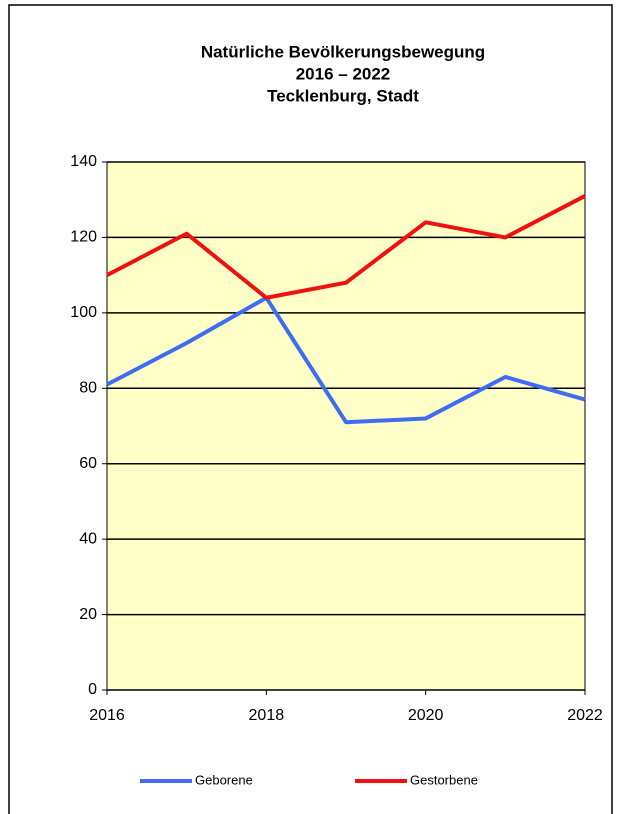 The height and width of the screenshot is (814, 621). I want to click on chart-title: Natürliche Bevölkerungsbewegung, so click(343, 51).